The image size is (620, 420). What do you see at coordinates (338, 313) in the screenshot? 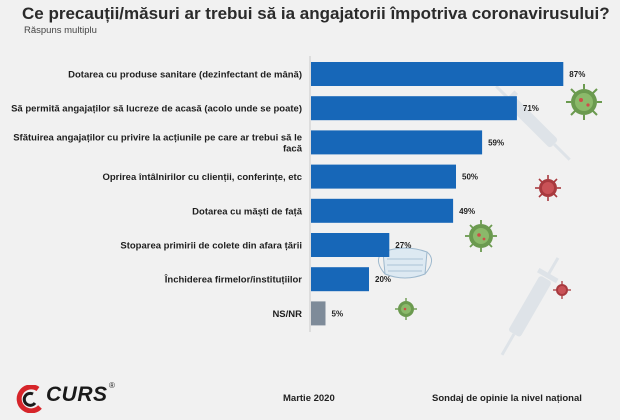
I see `bar-value-label: 5%` at bounding box center [338, 313].